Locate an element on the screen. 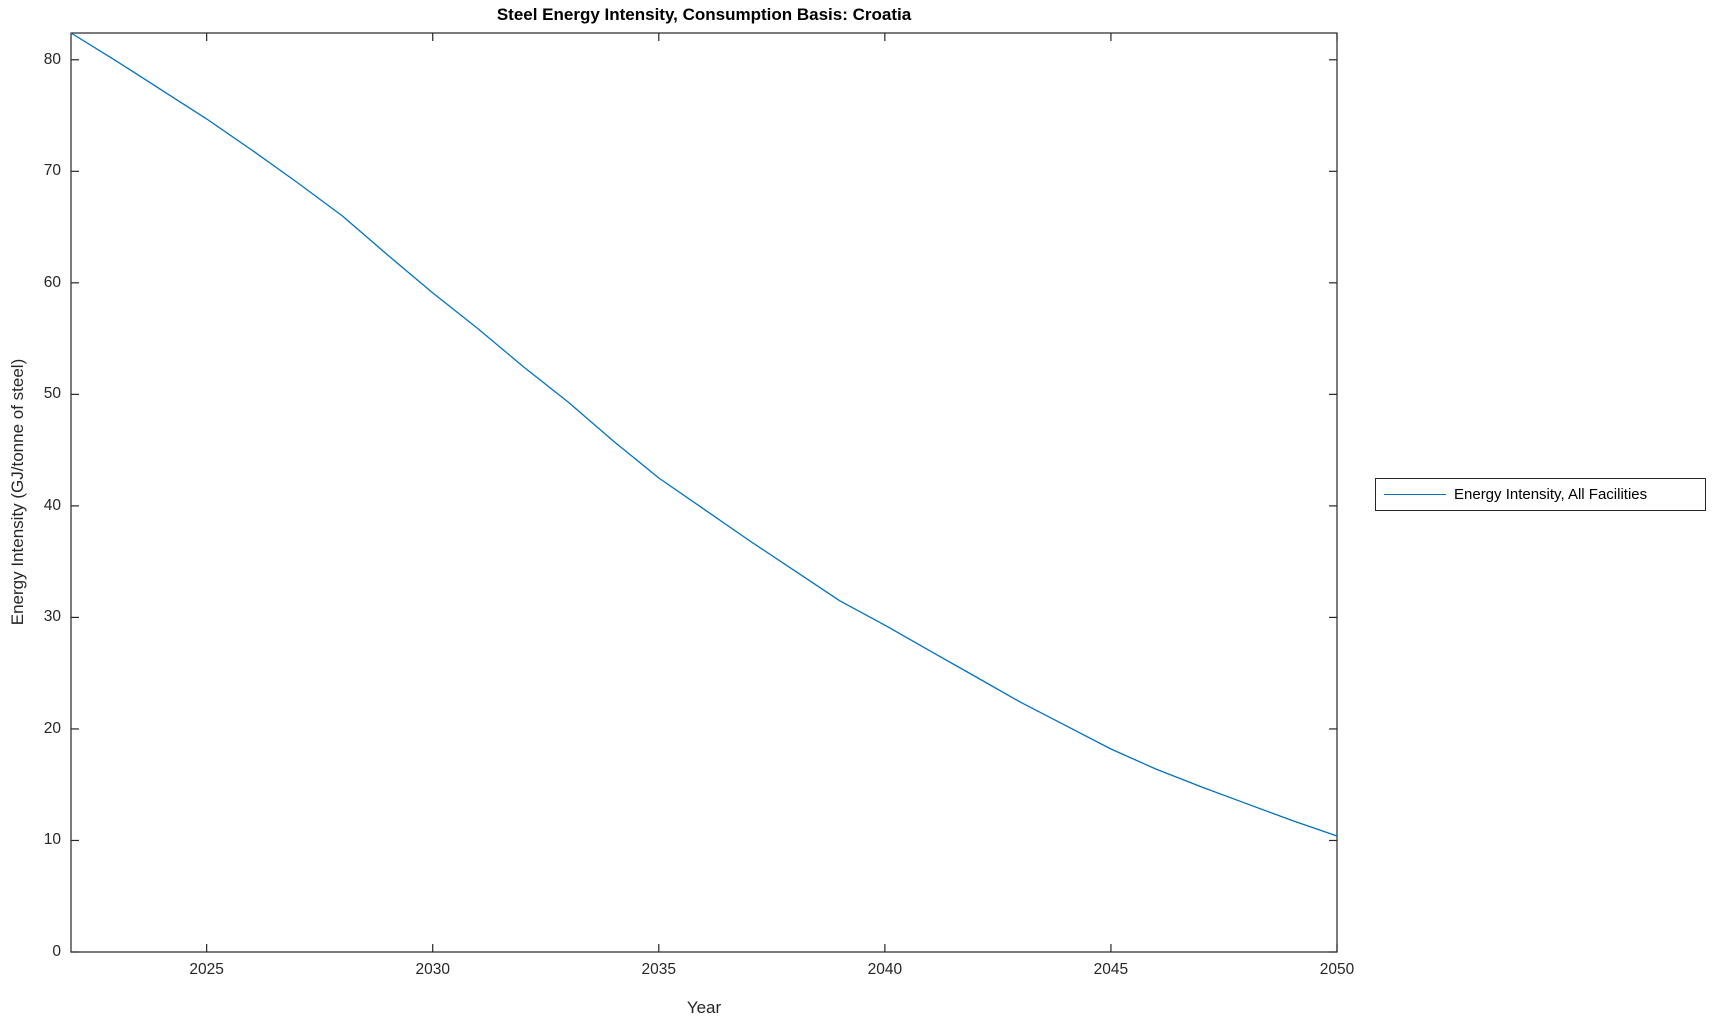 The height and width of the screenshot is (1021, 1715). y-tick-label: 20 is located at coordinates (52, 728).